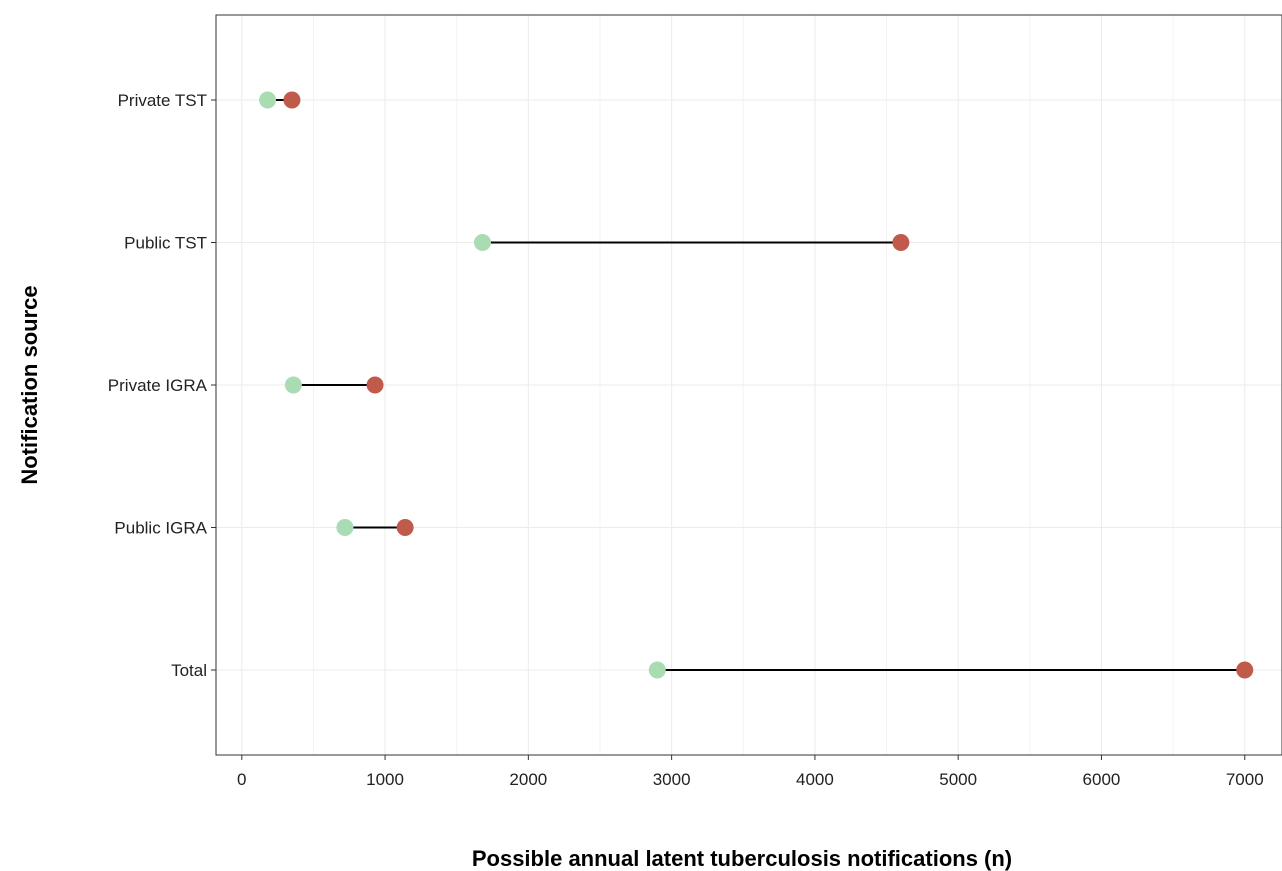 The width and height of the screenshot is (1282, 871). Describe the element at coordinates (528, 779) in the screenshot. I see `x-tick-label: 2000` at that location.